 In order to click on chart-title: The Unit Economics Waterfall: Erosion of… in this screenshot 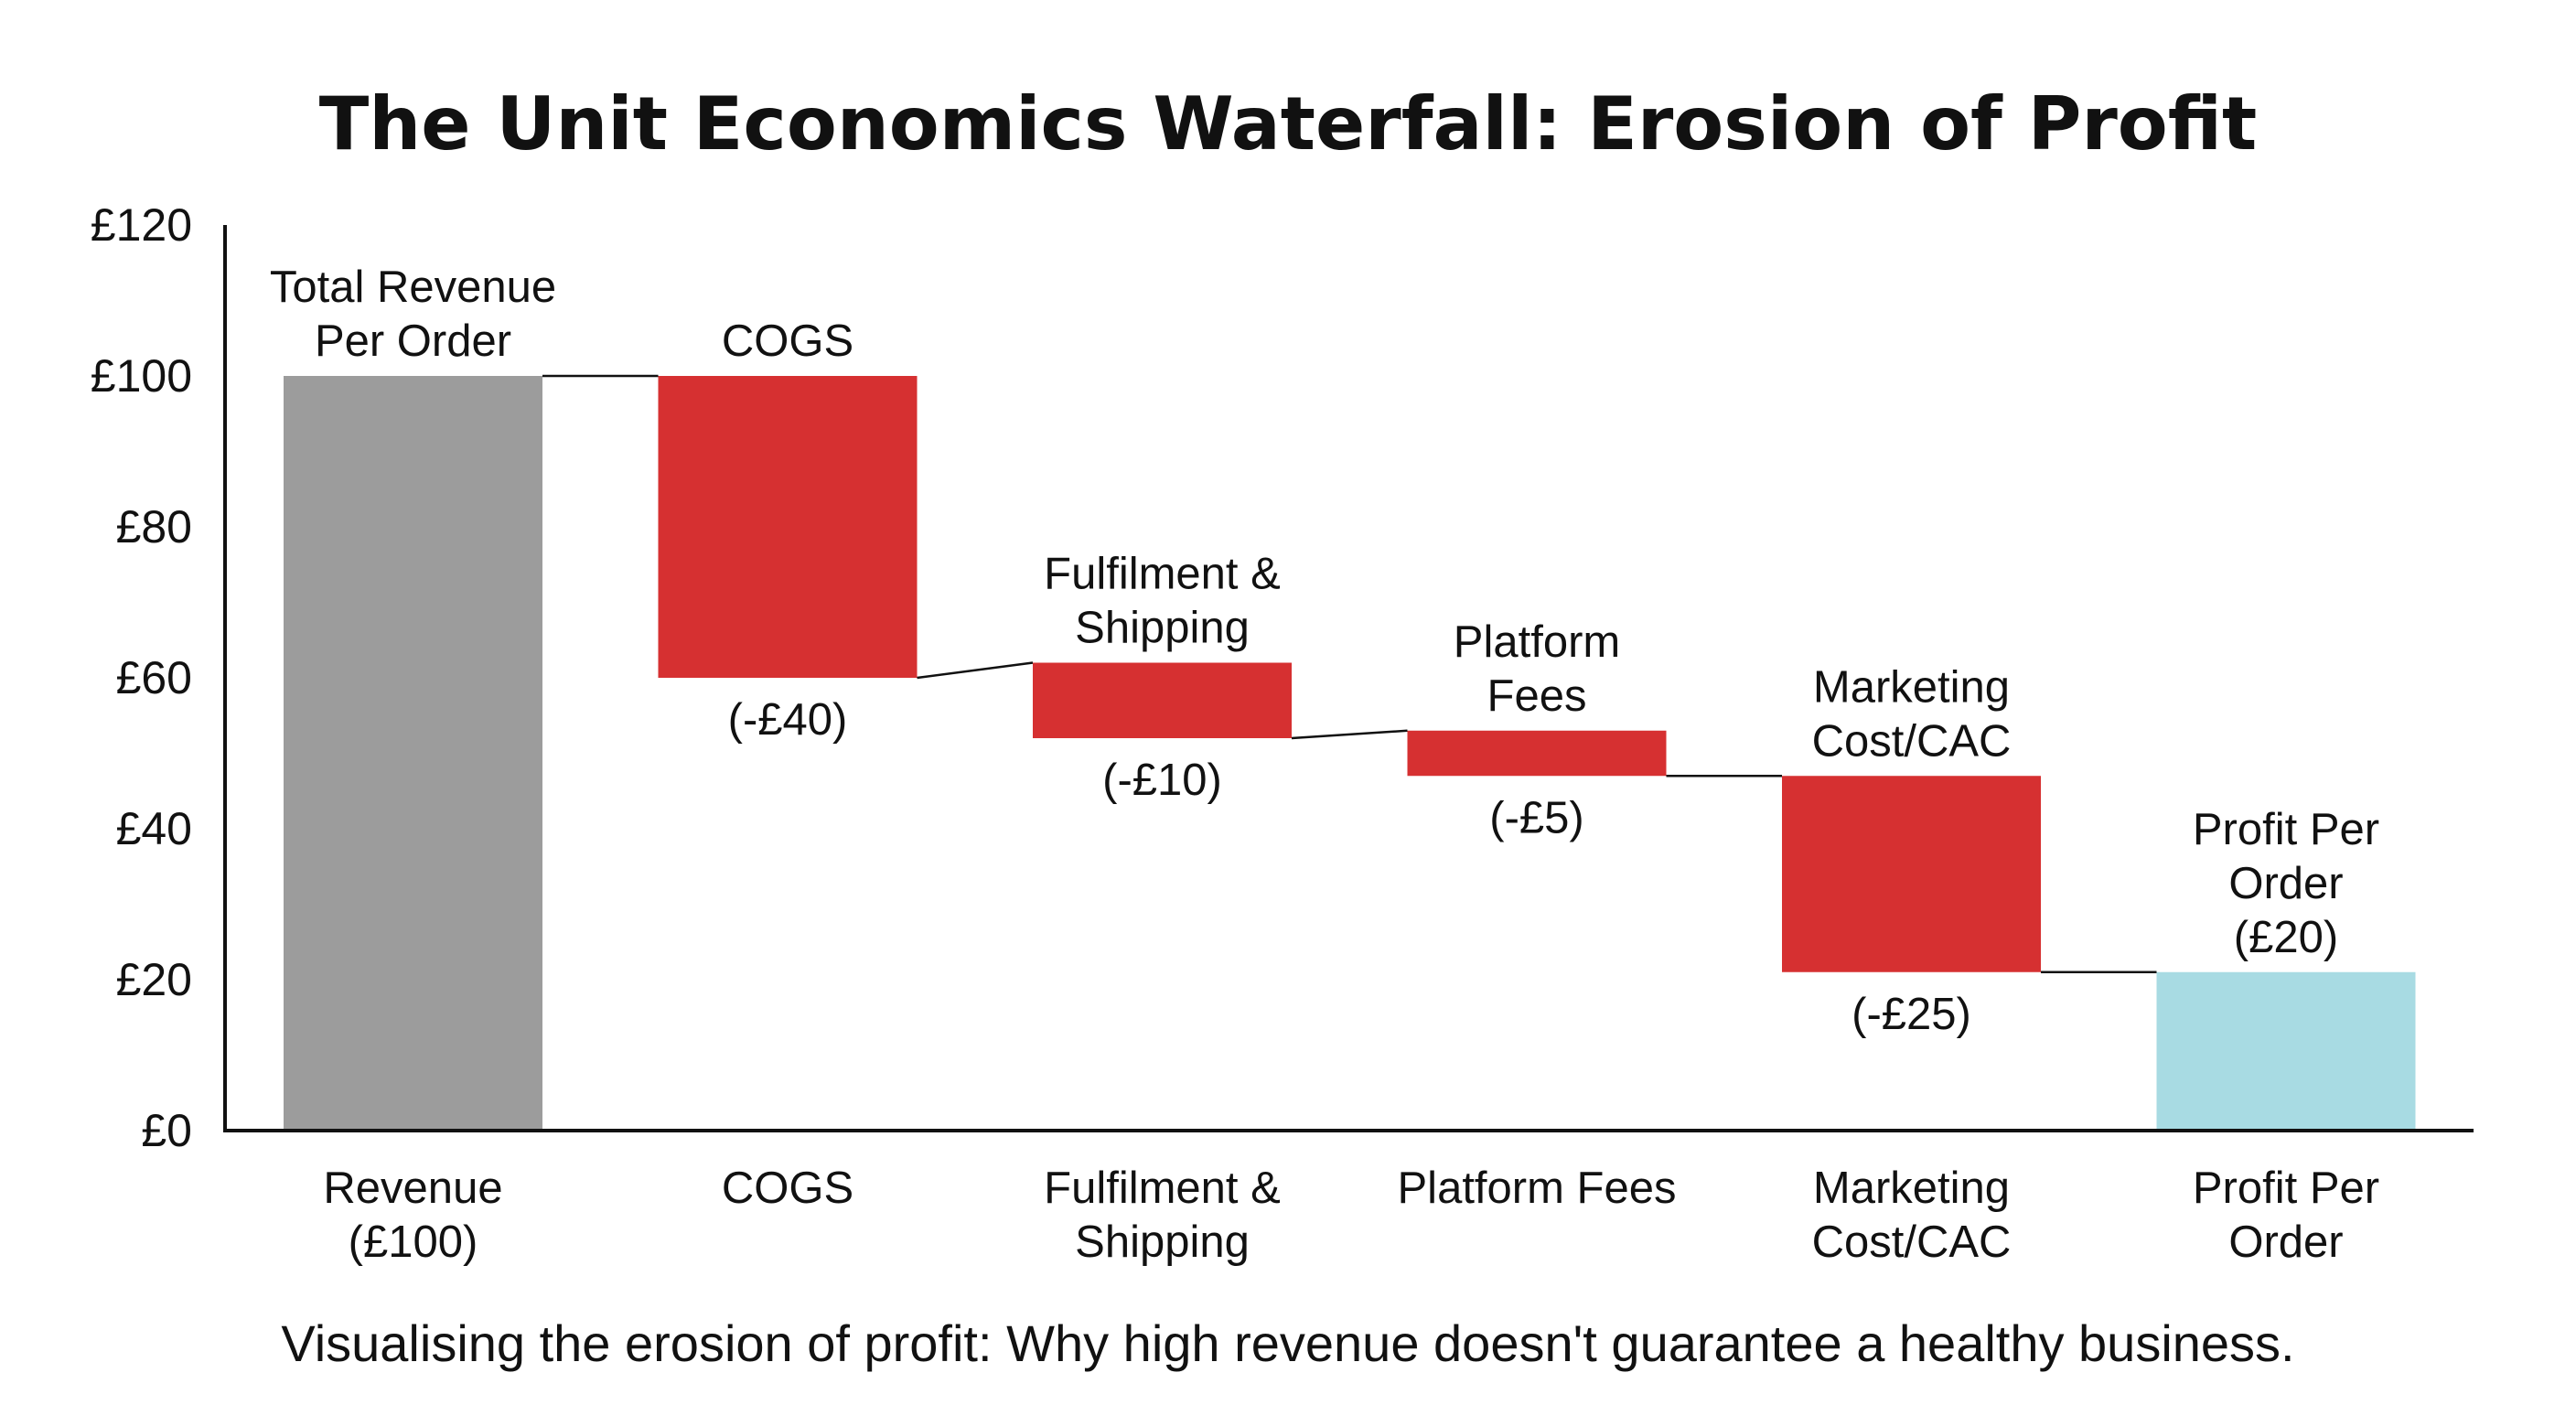, I will do `click(1288, 123)`.